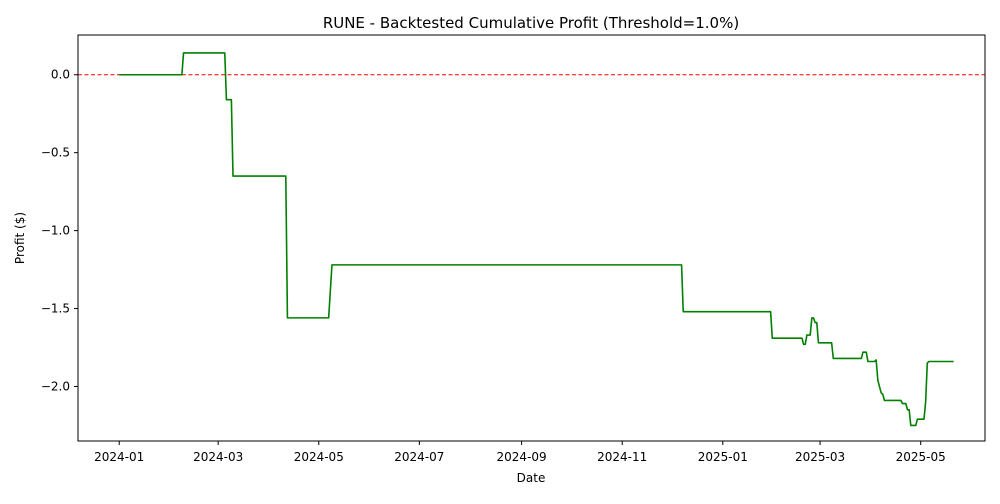 Image resolution: width=1000 pixels, height=504 pixels. I want to click on x-tick-label: 2025-03, so click(820, 457).